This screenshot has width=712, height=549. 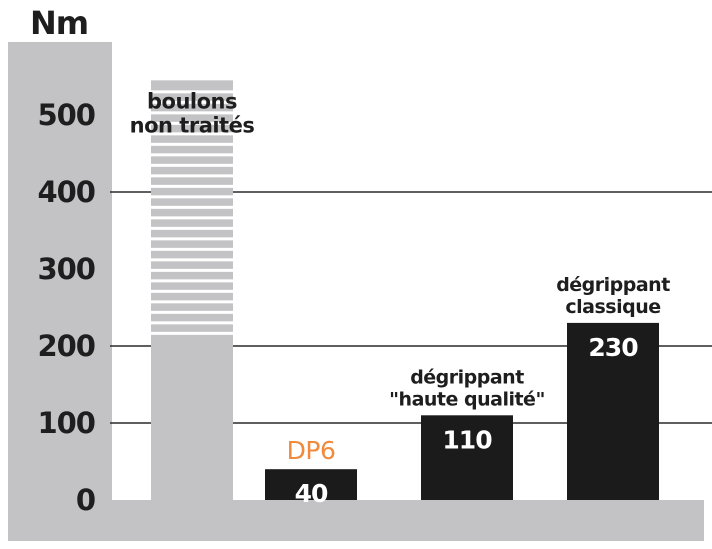 What do you see at coordinates (467, 377) in the screenshot?
I see `category-label-high-quality-0: dégrippant` at bounding box center [467, 377].